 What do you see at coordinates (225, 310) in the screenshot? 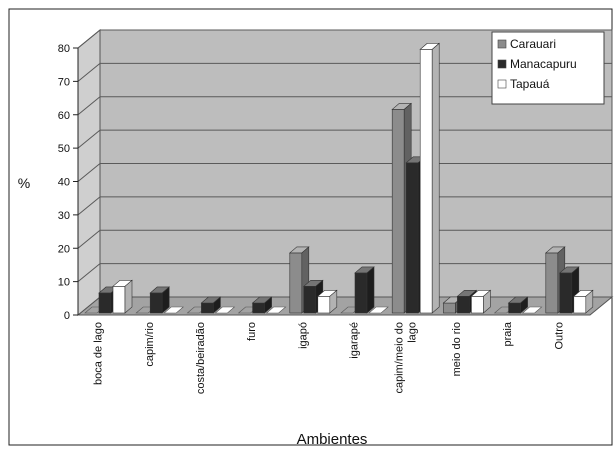
I see `bar-tapauá-2` at bounding box center [225, 310].